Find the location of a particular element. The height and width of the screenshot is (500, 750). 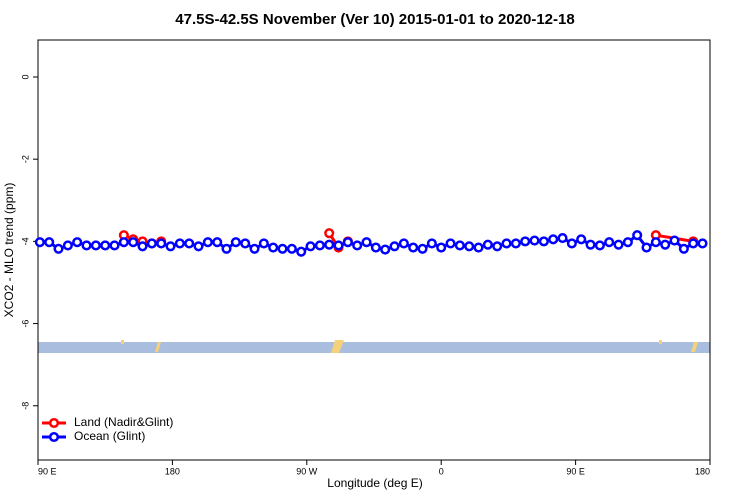

x-tick-label: 0 is located at coordinates (441, 471).